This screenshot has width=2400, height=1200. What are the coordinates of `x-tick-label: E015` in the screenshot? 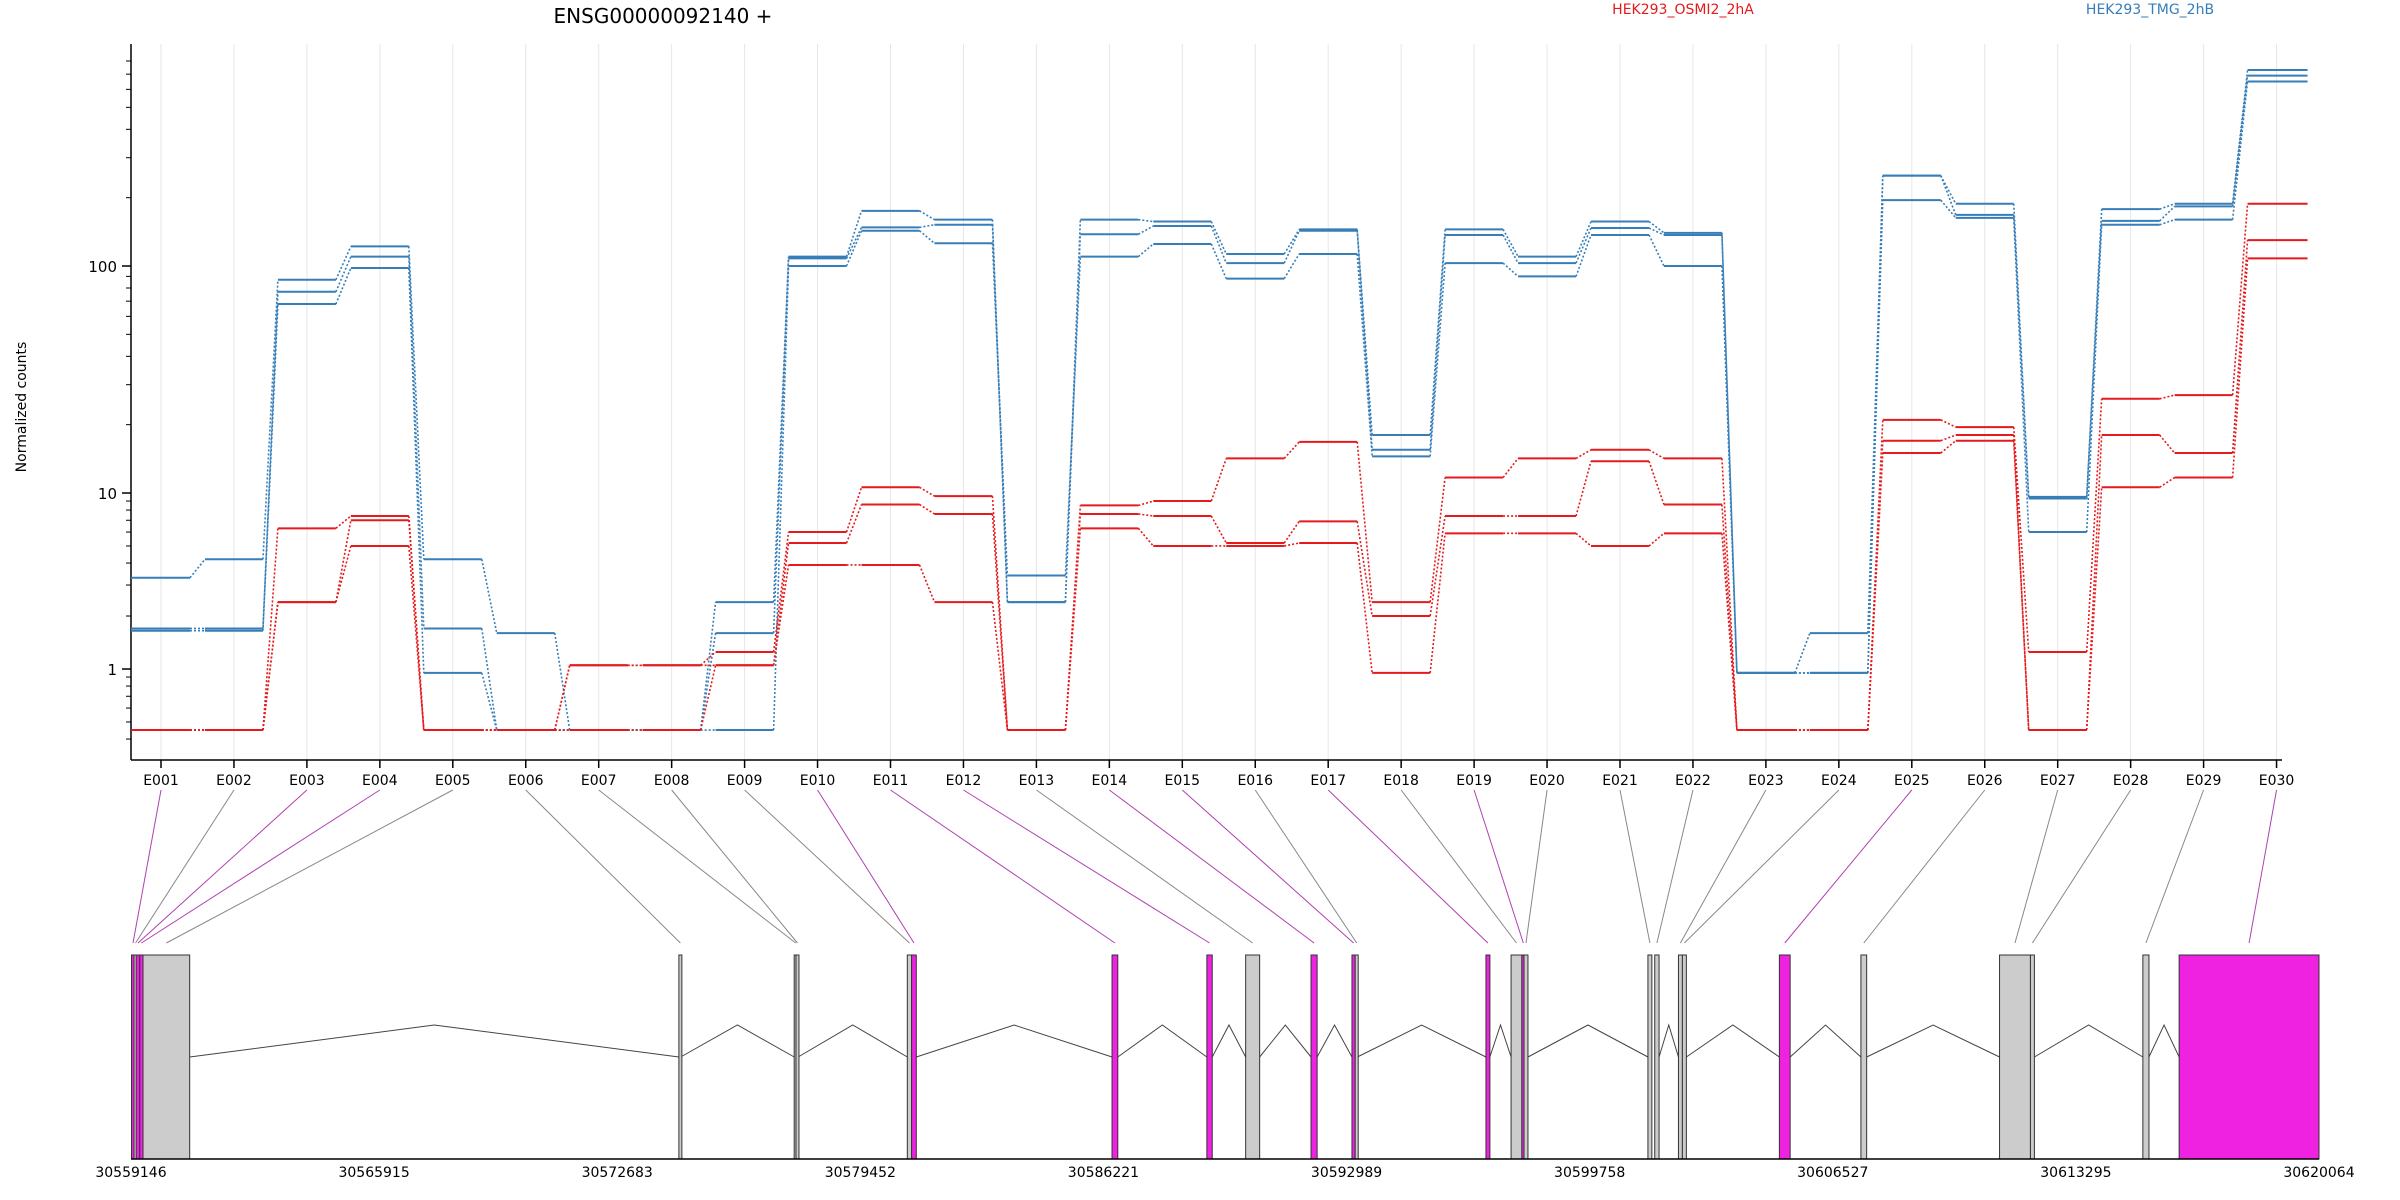 It's located at (1183, 781).